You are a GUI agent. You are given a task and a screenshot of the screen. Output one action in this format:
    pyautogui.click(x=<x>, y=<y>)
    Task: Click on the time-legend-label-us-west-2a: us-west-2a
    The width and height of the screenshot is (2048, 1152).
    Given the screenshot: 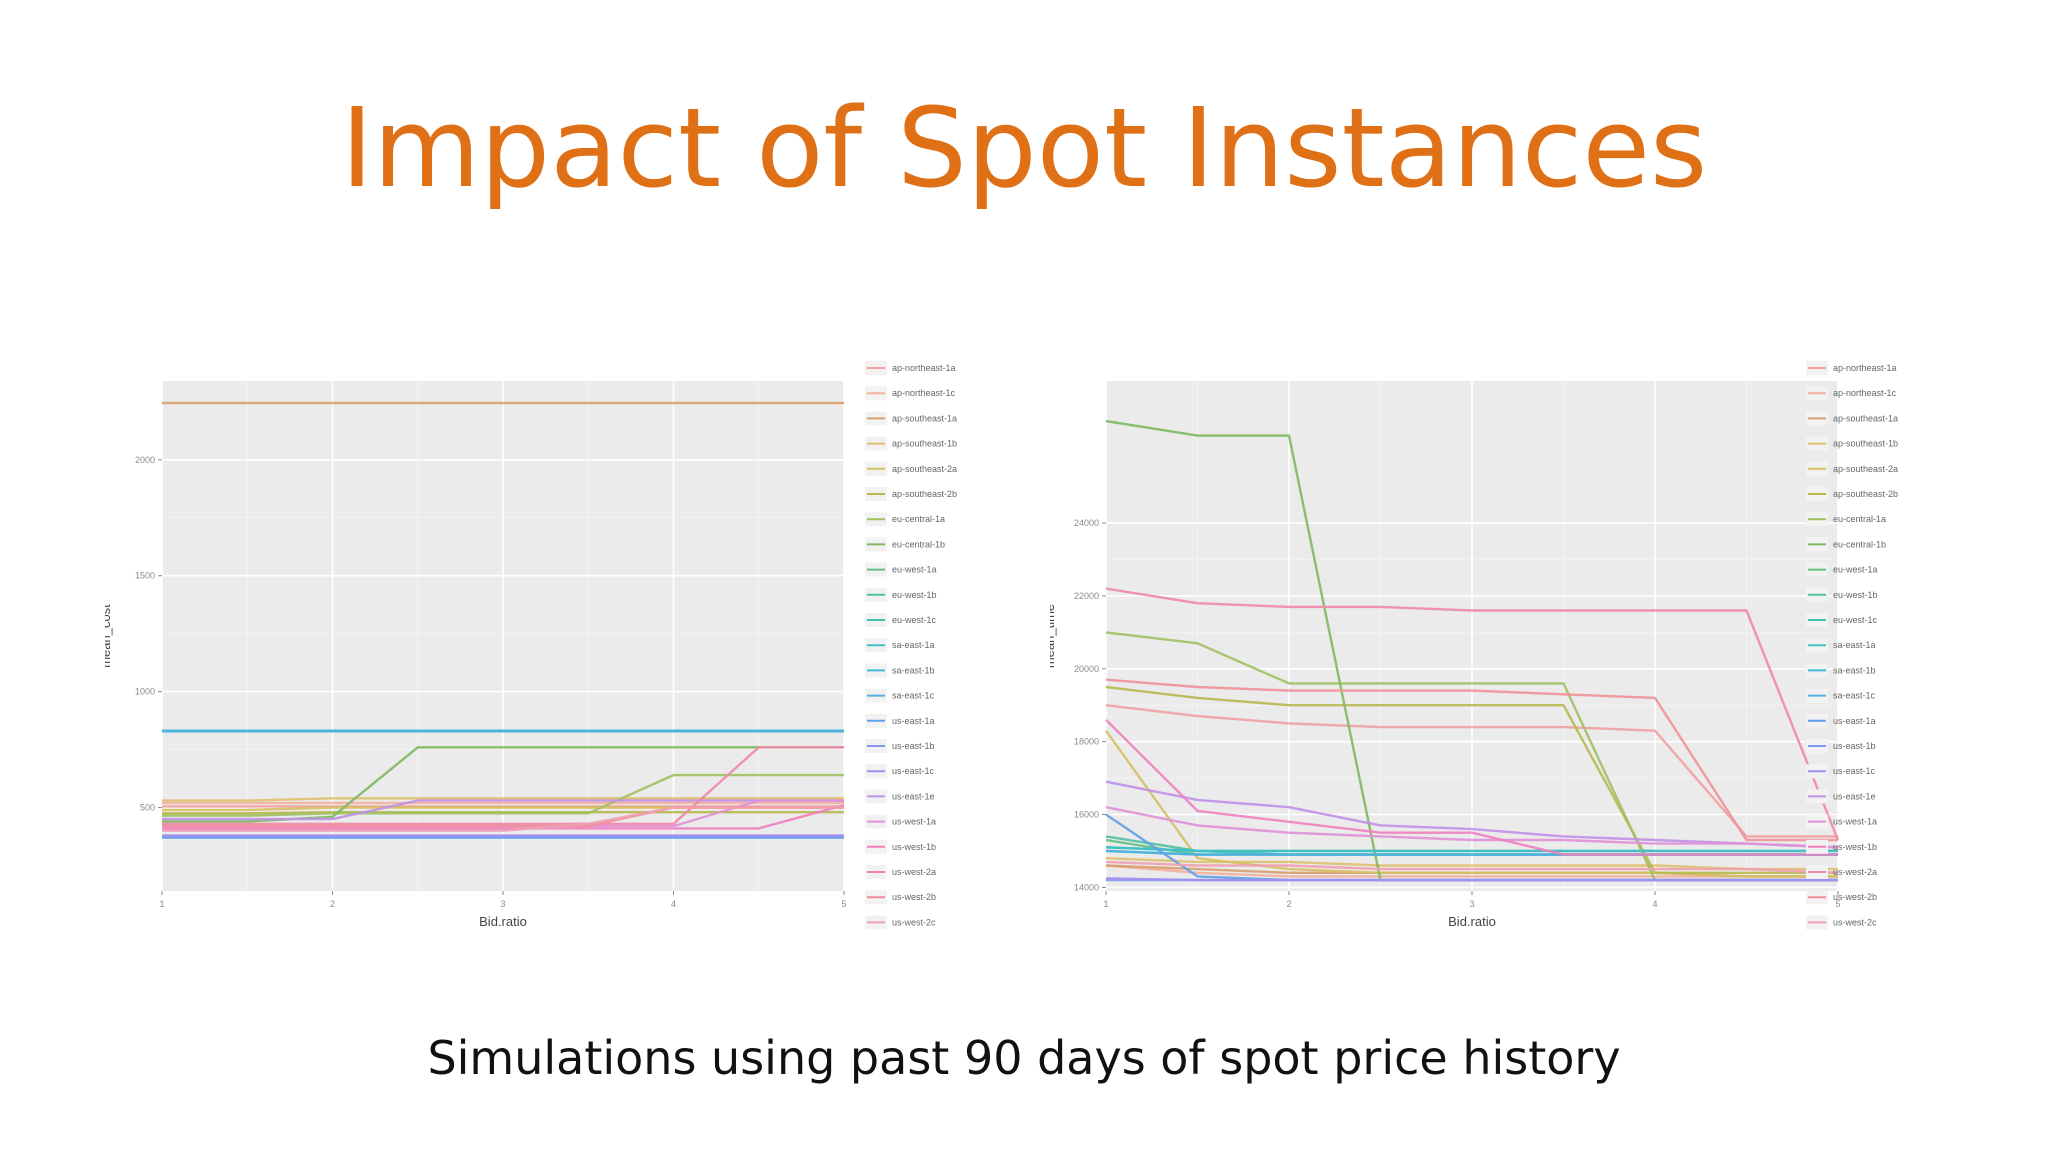 What is the action you would take?
    pyautogui.click(x=1855, y=872)
    